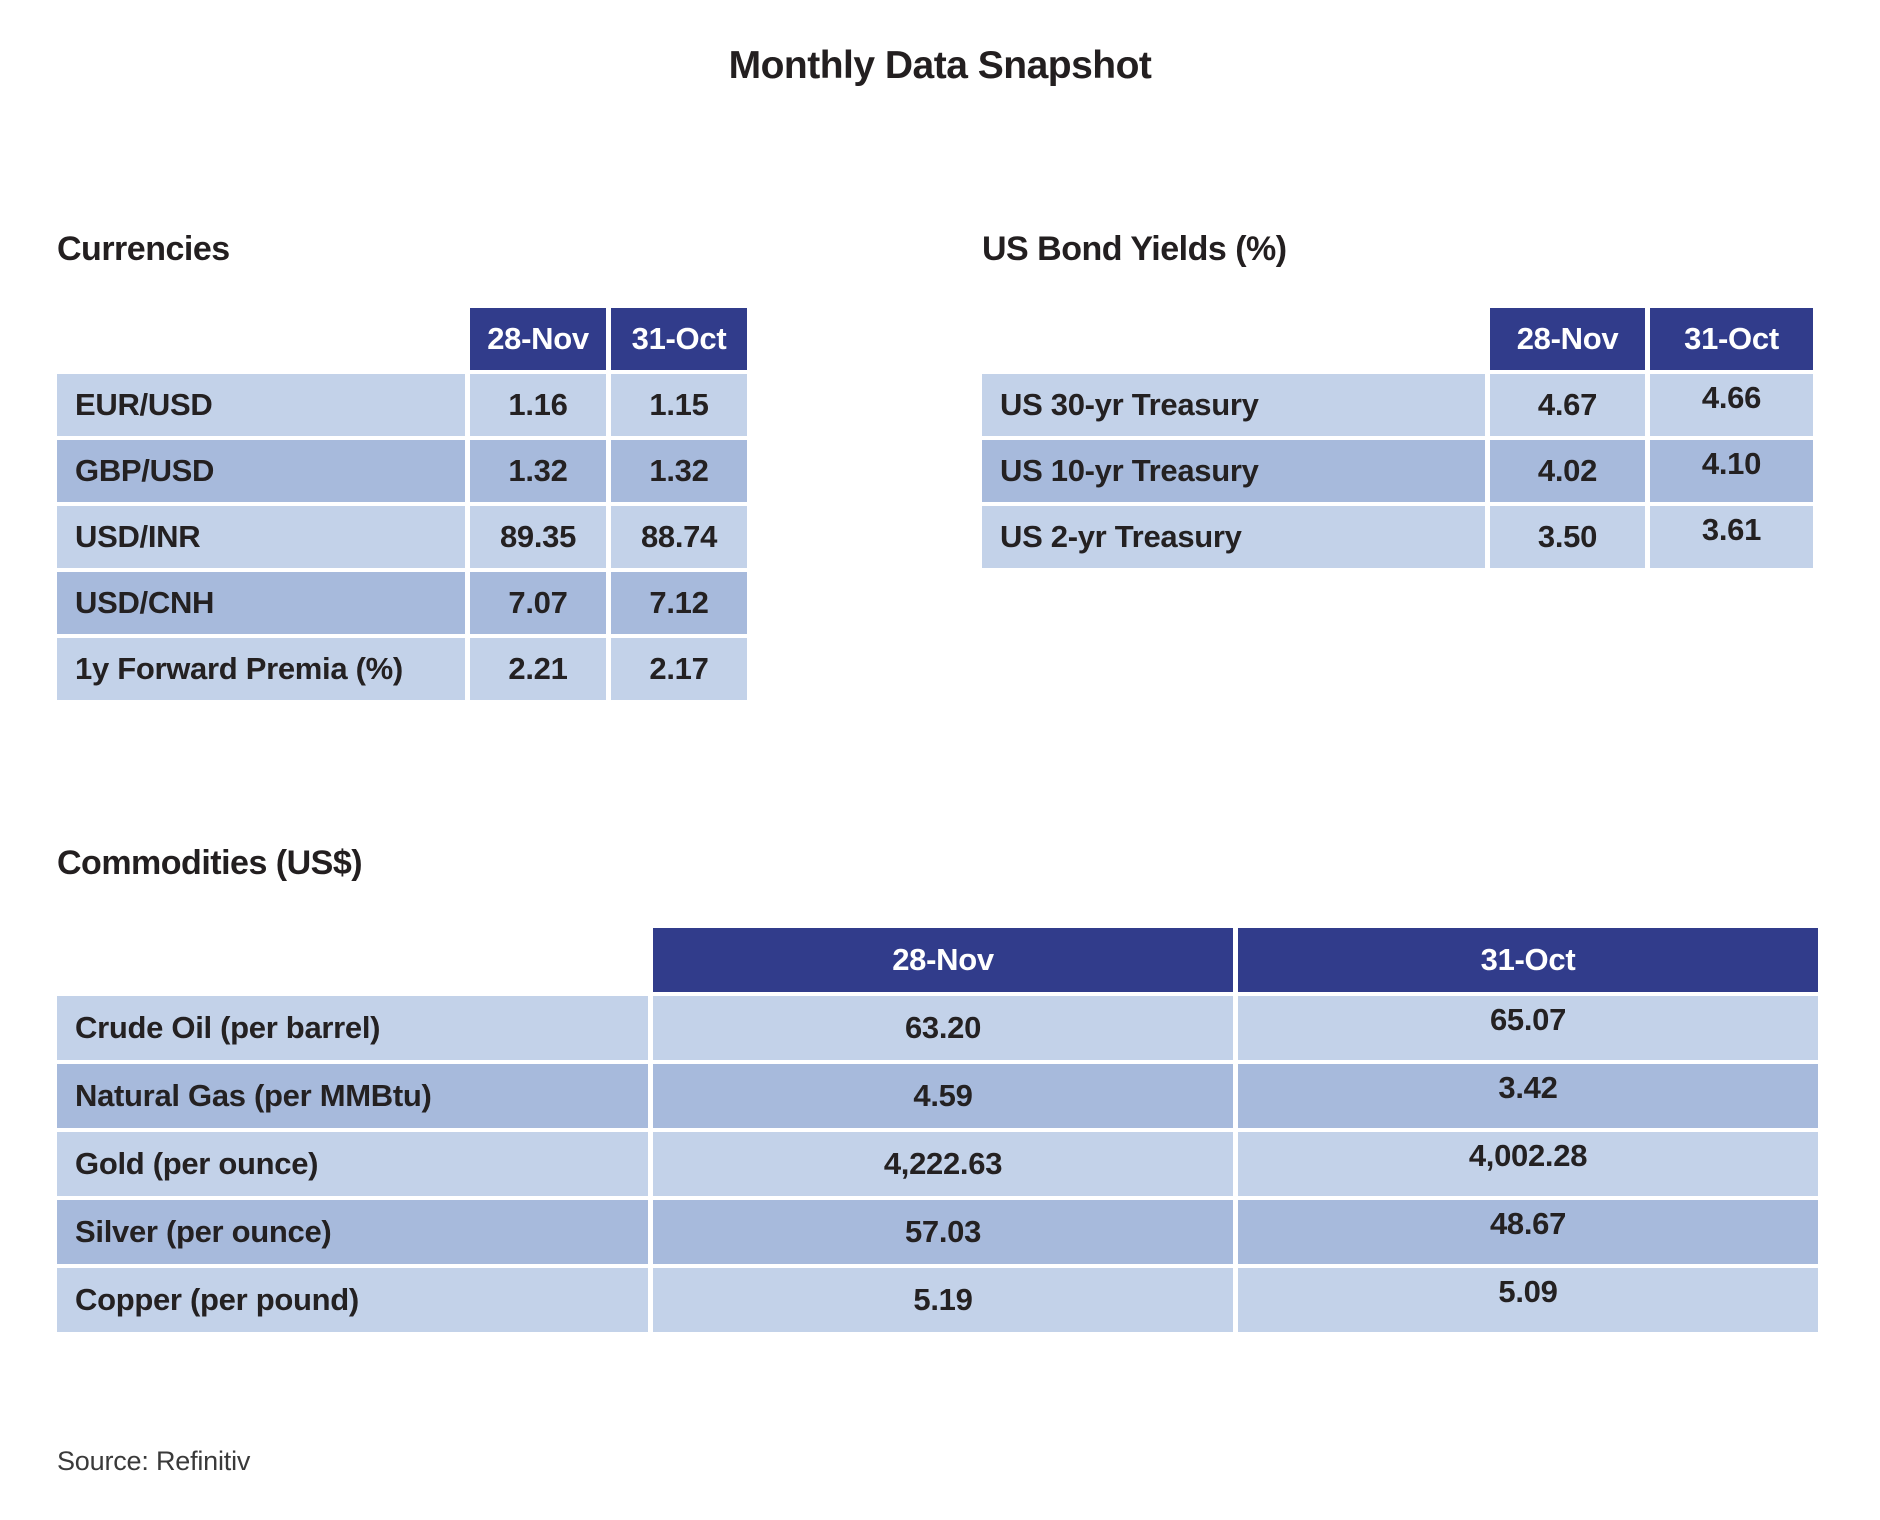  Describe the element at coordinates (1233, 405) in the screenshot. I see `bond-yields-row-label: US 30-yr Treasury` at that location.